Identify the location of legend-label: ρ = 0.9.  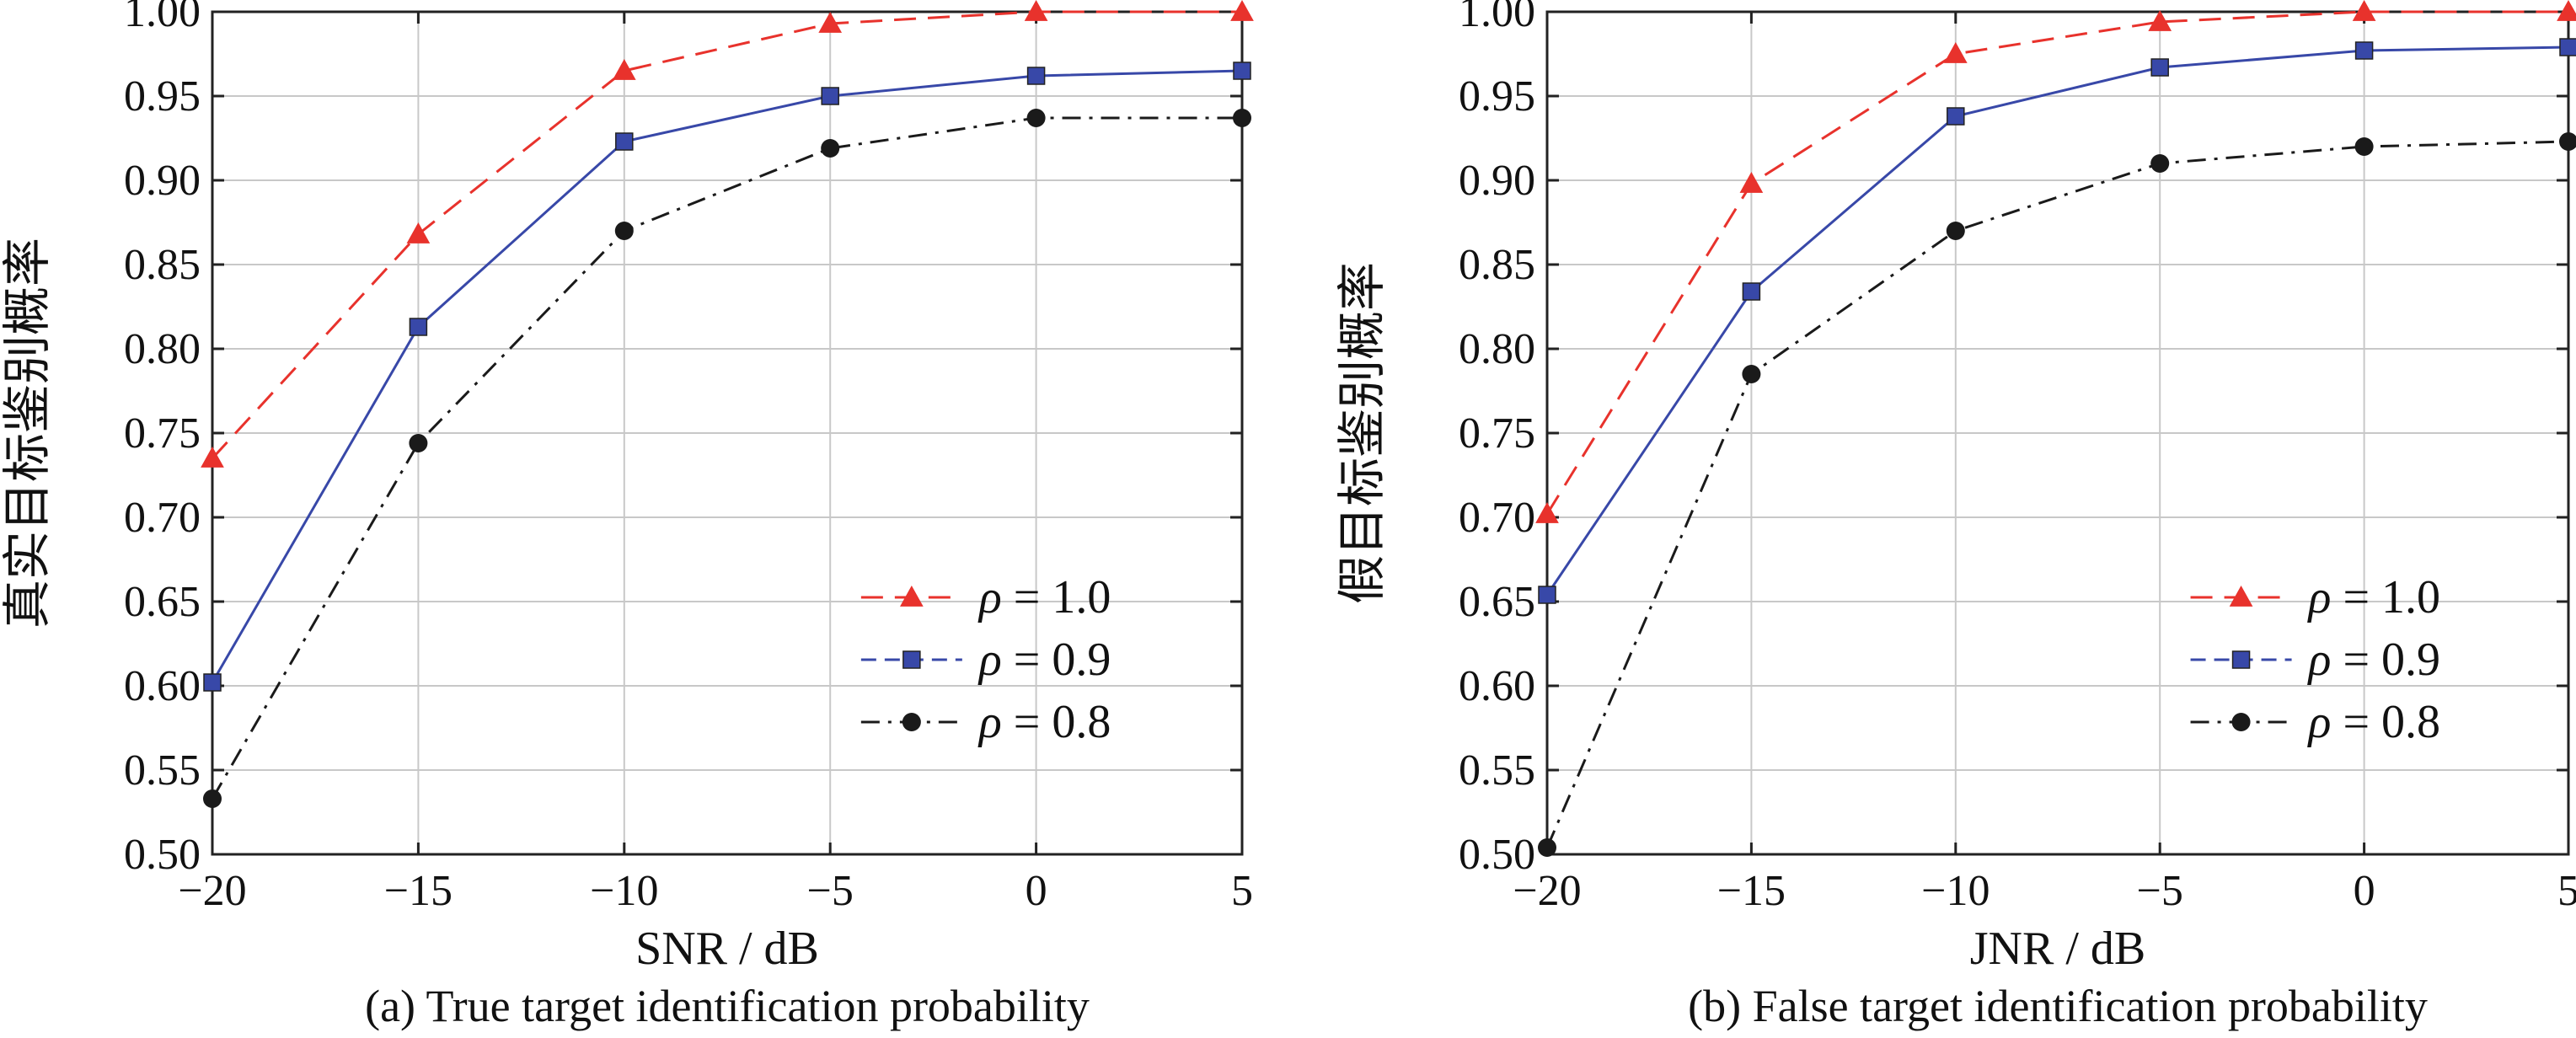
(1044, 660).